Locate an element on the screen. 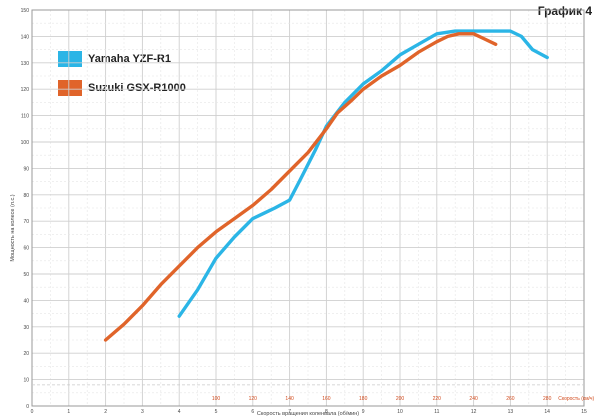  x-tick-label: 7 is located at coordinates (289, 412).